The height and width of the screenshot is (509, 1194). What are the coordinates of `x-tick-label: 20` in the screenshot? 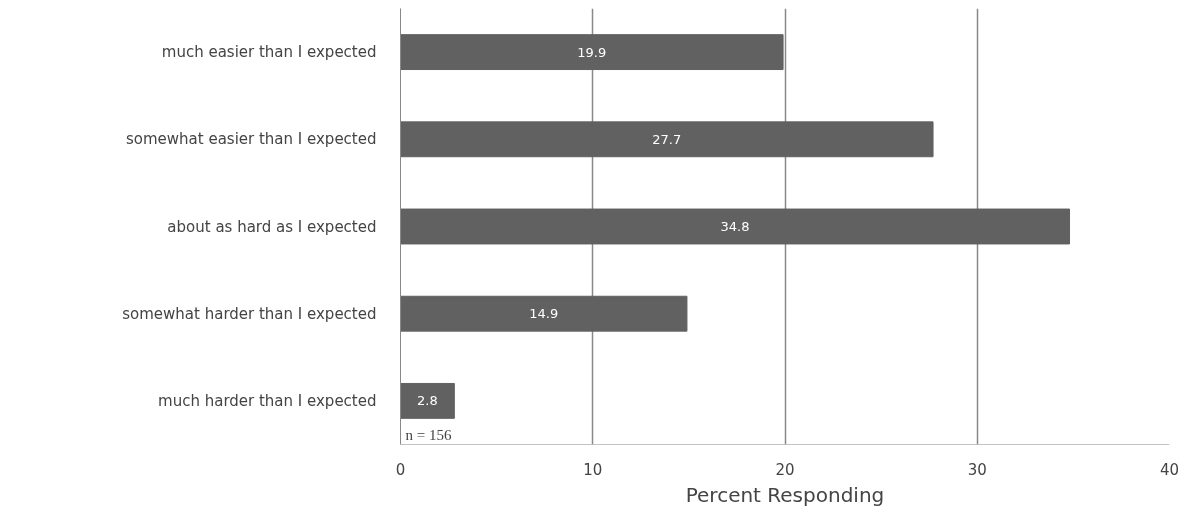 It's located at (785, 469).